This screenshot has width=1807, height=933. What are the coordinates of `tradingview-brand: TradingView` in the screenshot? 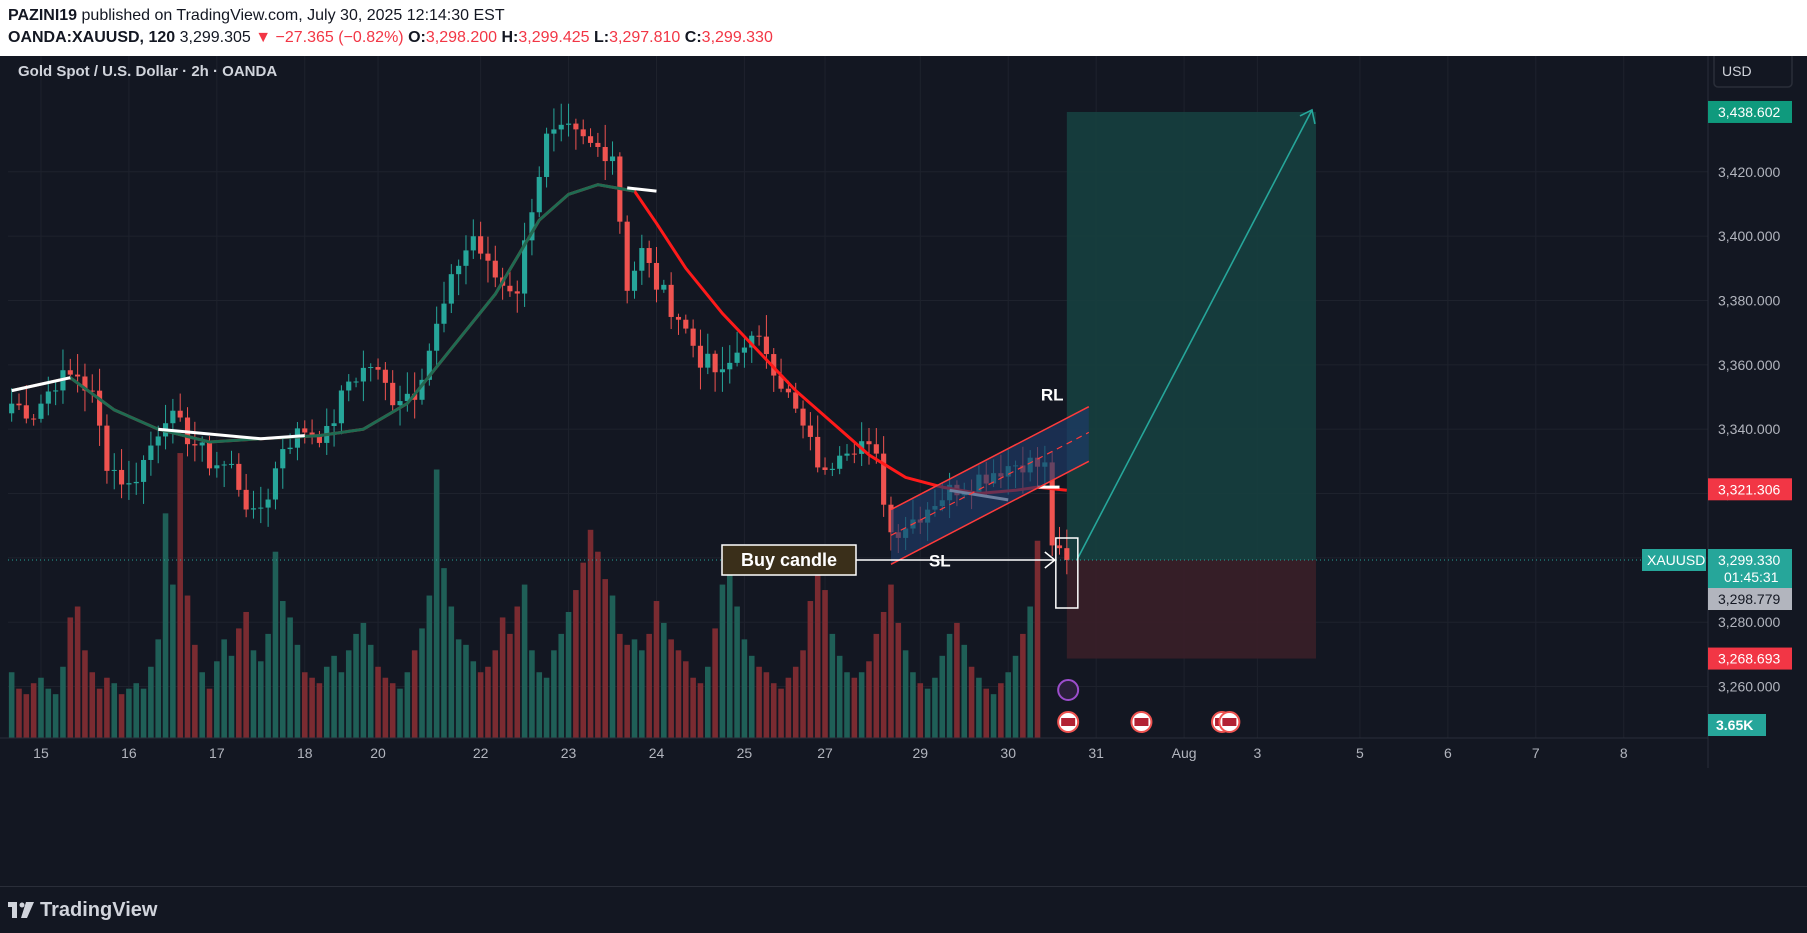 It's located at (99, 910).